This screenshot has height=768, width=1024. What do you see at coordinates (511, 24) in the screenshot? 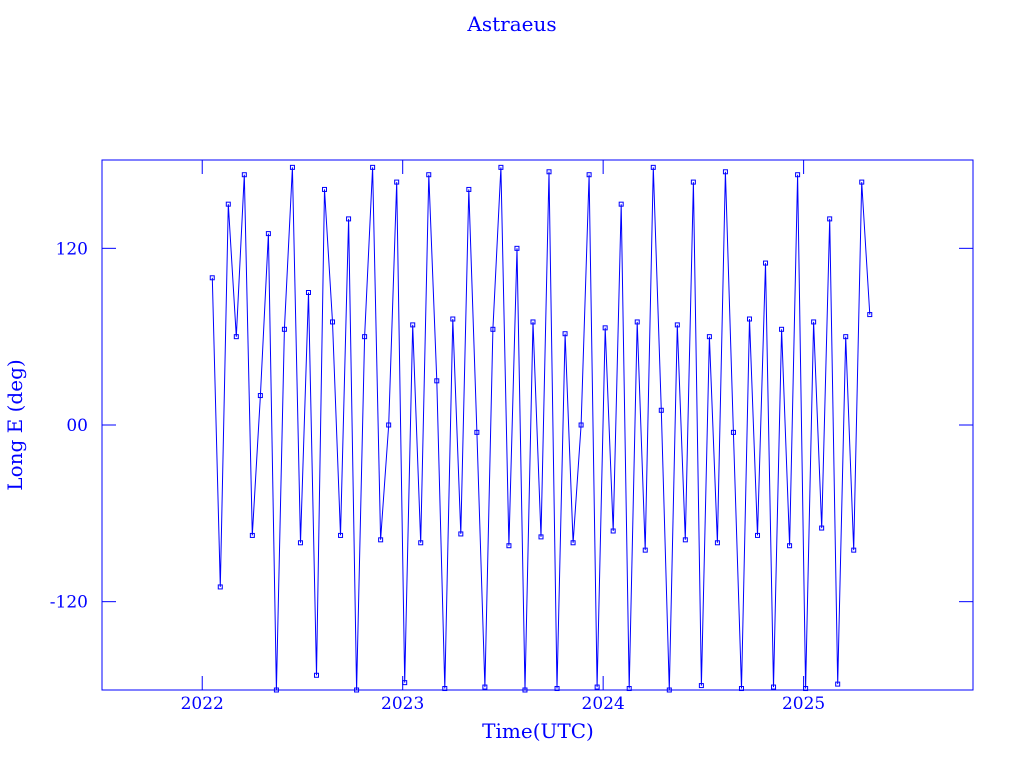
I see `chart-title: Astraeus` at bounding box center [511, 24].